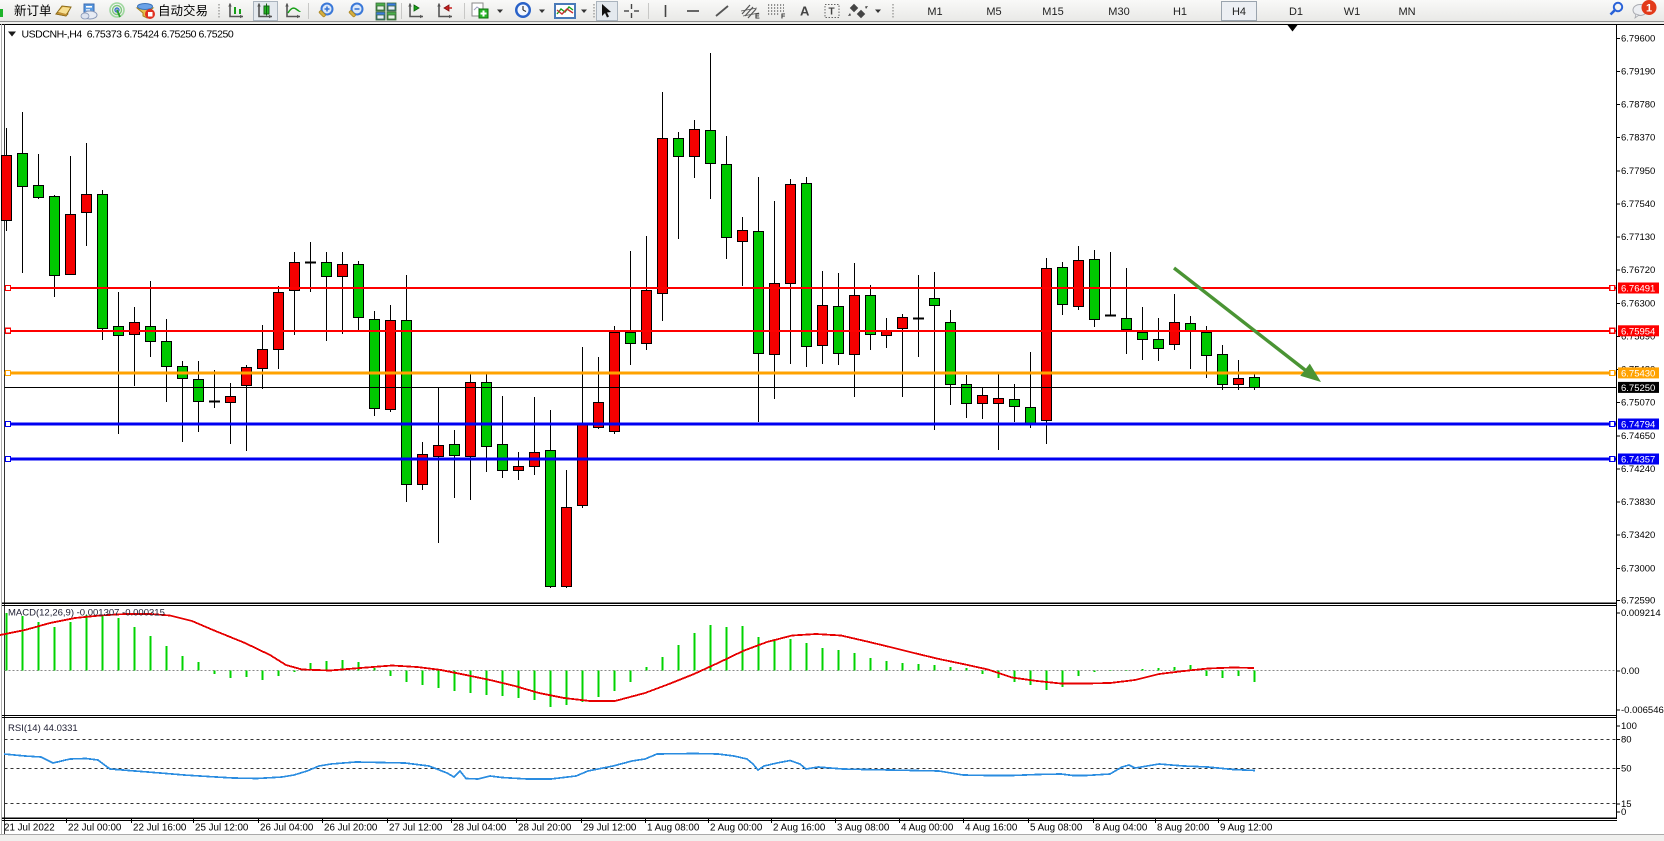  I want to click on svg-text: E, so click(757, 17).